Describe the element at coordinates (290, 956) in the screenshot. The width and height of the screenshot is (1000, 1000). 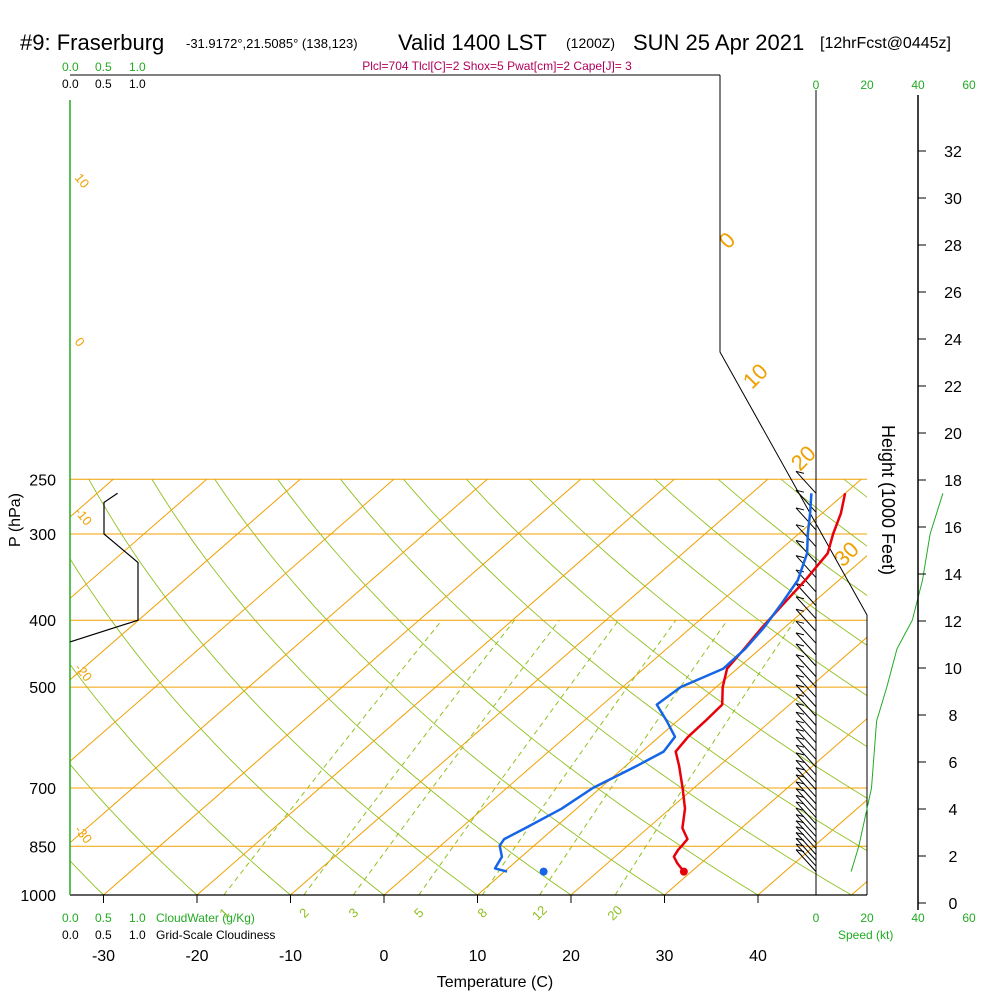
I see `temp-tick-label--10: -10` at that location.